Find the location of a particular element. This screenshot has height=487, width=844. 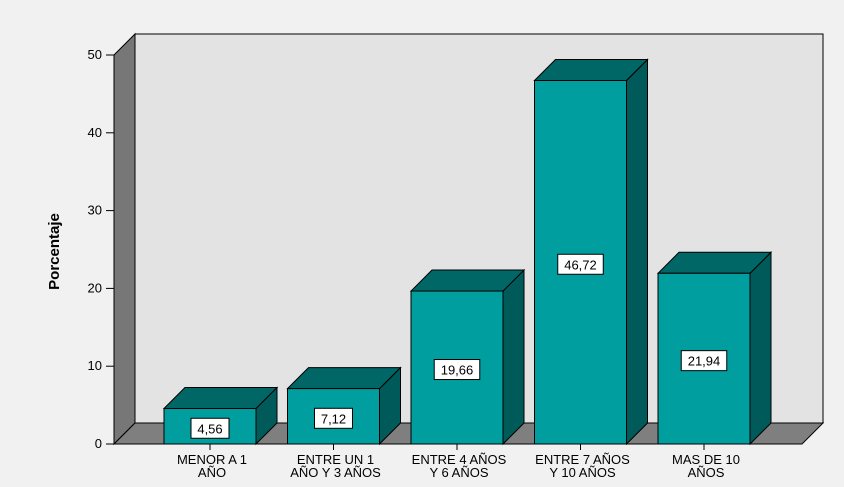

plot-left-wall is located at coordinates (124, 239).